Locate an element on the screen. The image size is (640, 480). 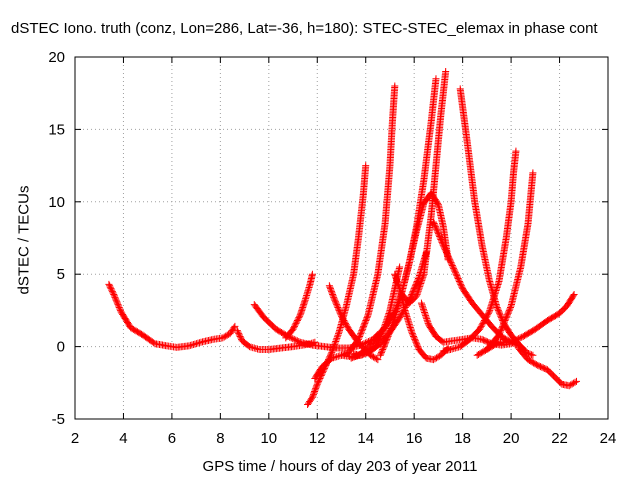
x-tick-label: 12 is located at coordinates (317, 438).